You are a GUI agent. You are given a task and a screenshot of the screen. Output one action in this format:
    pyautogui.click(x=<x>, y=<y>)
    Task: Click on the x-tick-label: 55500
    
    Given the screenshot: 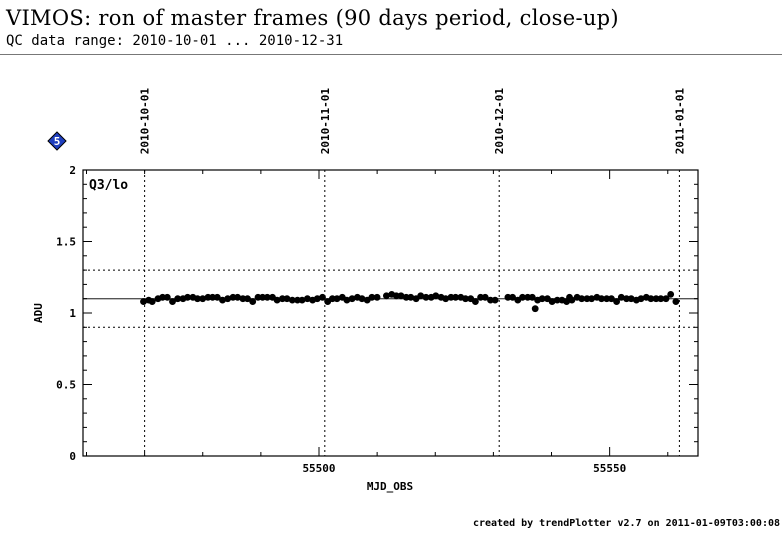 What is the action you would take?
    pyautogui.click(x=318, y=468)
    